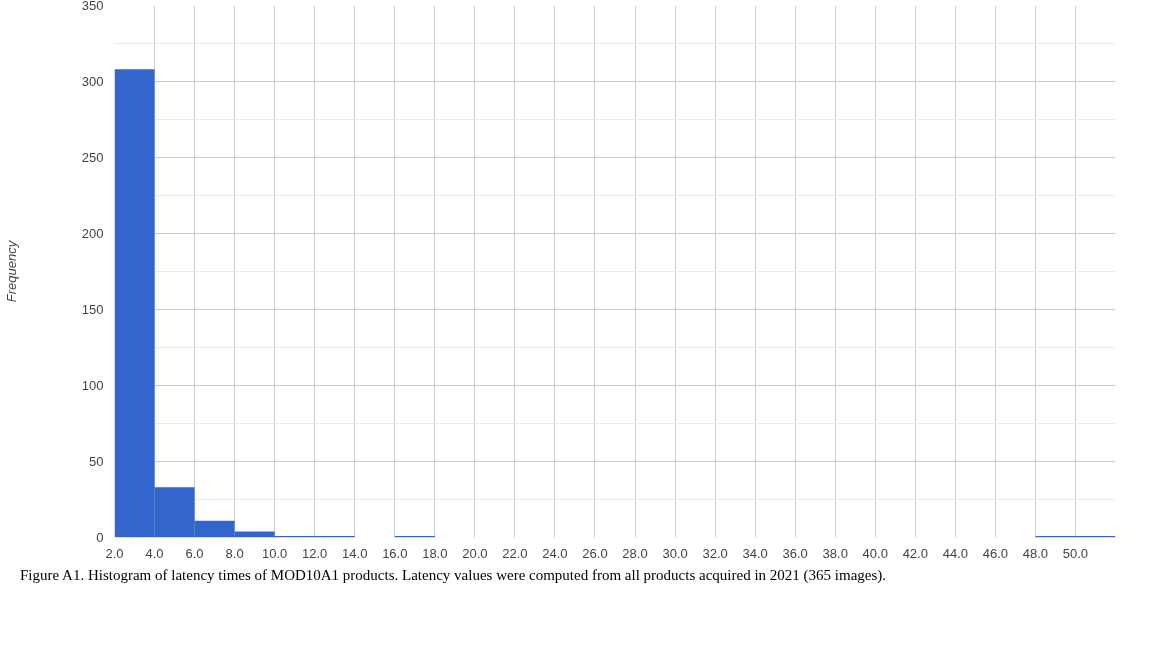  I want to click on y-tick-label: 50, so click(96, 461).